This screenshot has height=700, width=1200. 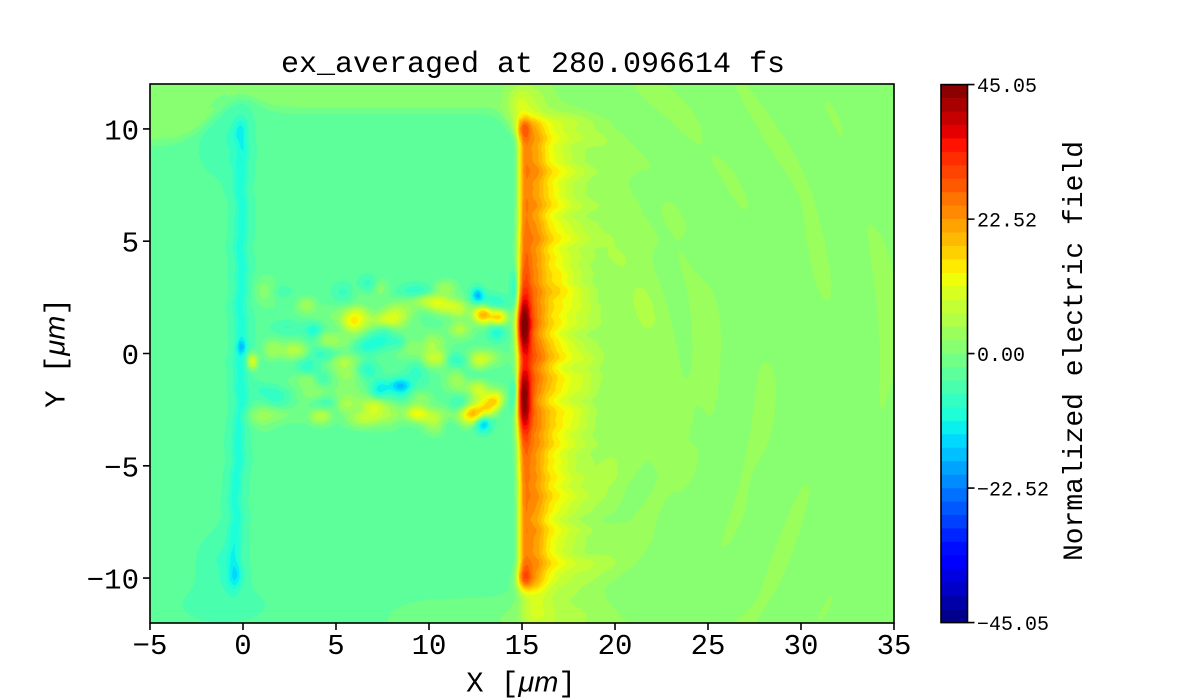 I want to click on svg-text: −22.52, so click(x=1013, y=490).